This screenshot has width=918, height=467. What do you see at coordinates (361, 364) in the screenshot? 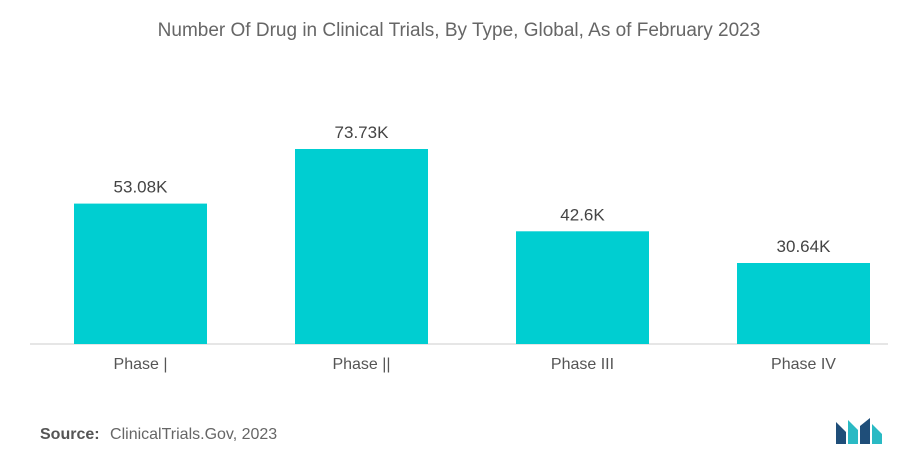
I see `category-label-2: Phase ||` at bounding box center [361, 364].